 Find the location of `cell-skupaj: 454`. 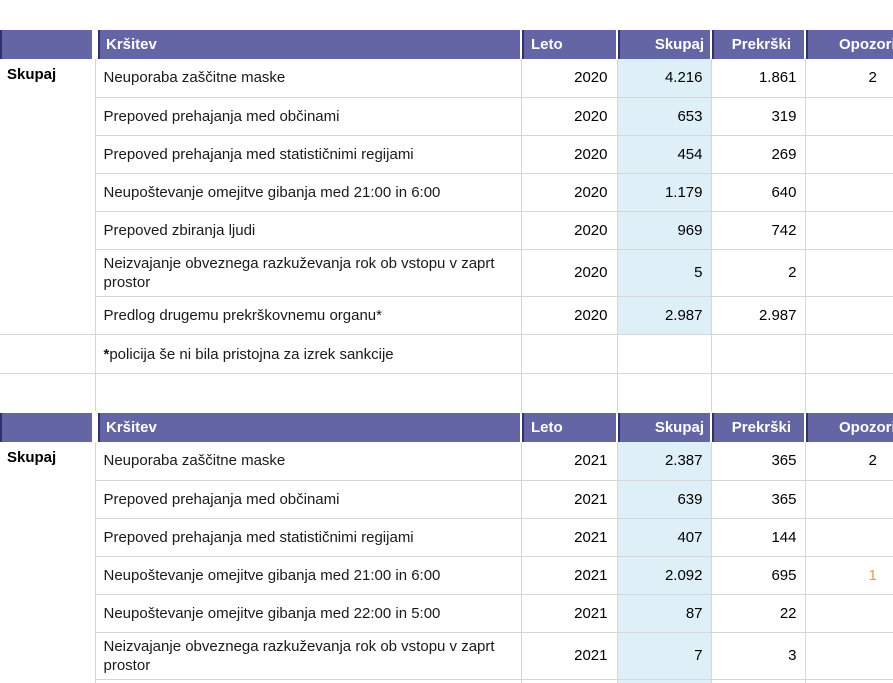

cell-skupaj: 454 is located at coordinates (663, 154).